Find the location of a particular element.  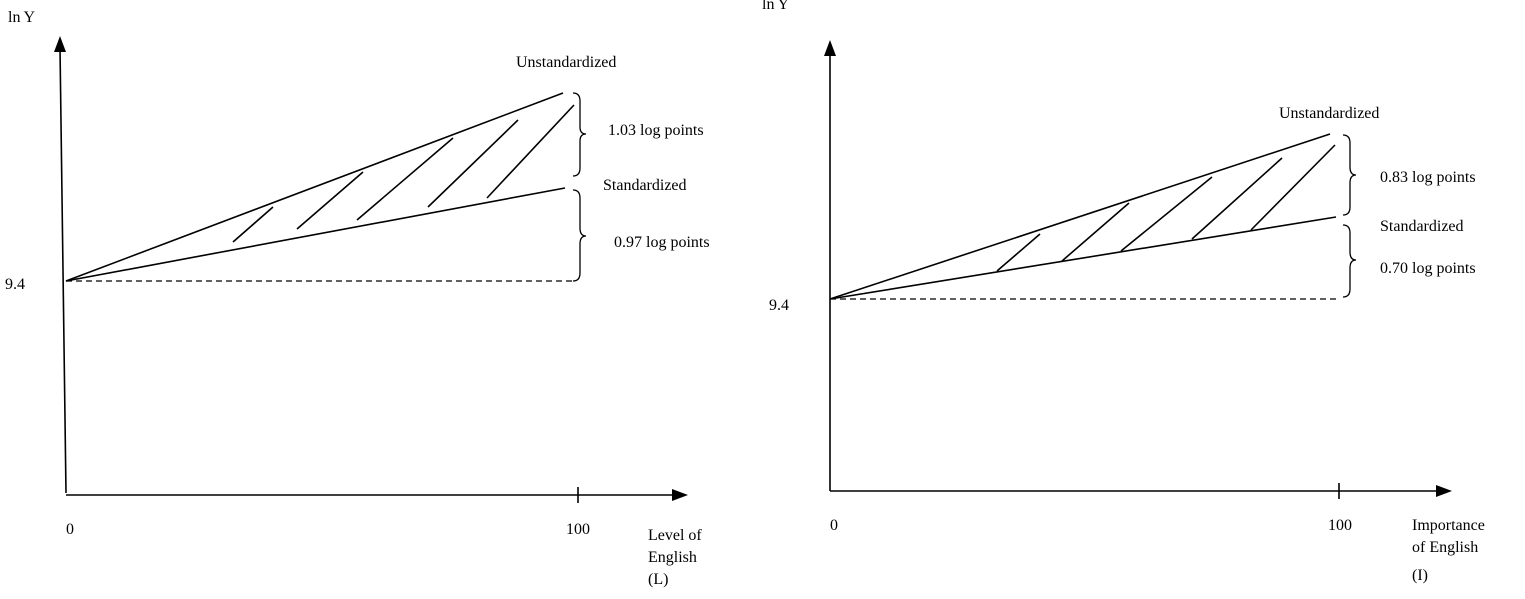

right-upper-brace is located at coordinates (1349, 175).